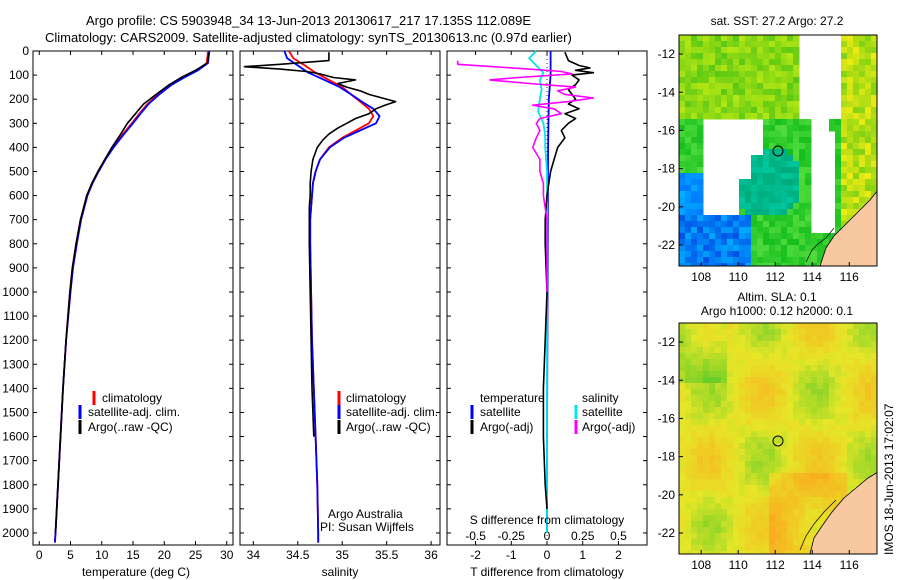 This screenshot has width=900, height=580. Describe the element at coordinates (512, 398) in the screenshot. I see `legend-t-title: temperature` at that location.